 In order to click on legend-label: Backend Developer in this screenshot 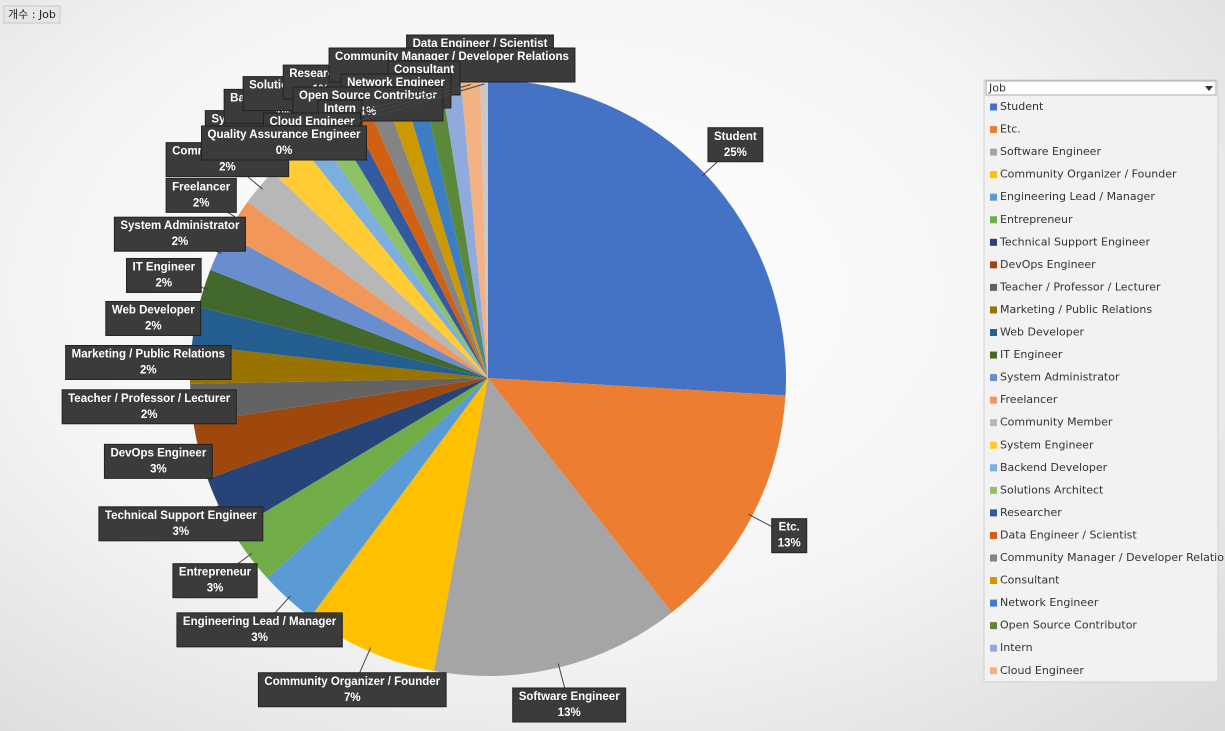, I will do `click(1054, 467)`.